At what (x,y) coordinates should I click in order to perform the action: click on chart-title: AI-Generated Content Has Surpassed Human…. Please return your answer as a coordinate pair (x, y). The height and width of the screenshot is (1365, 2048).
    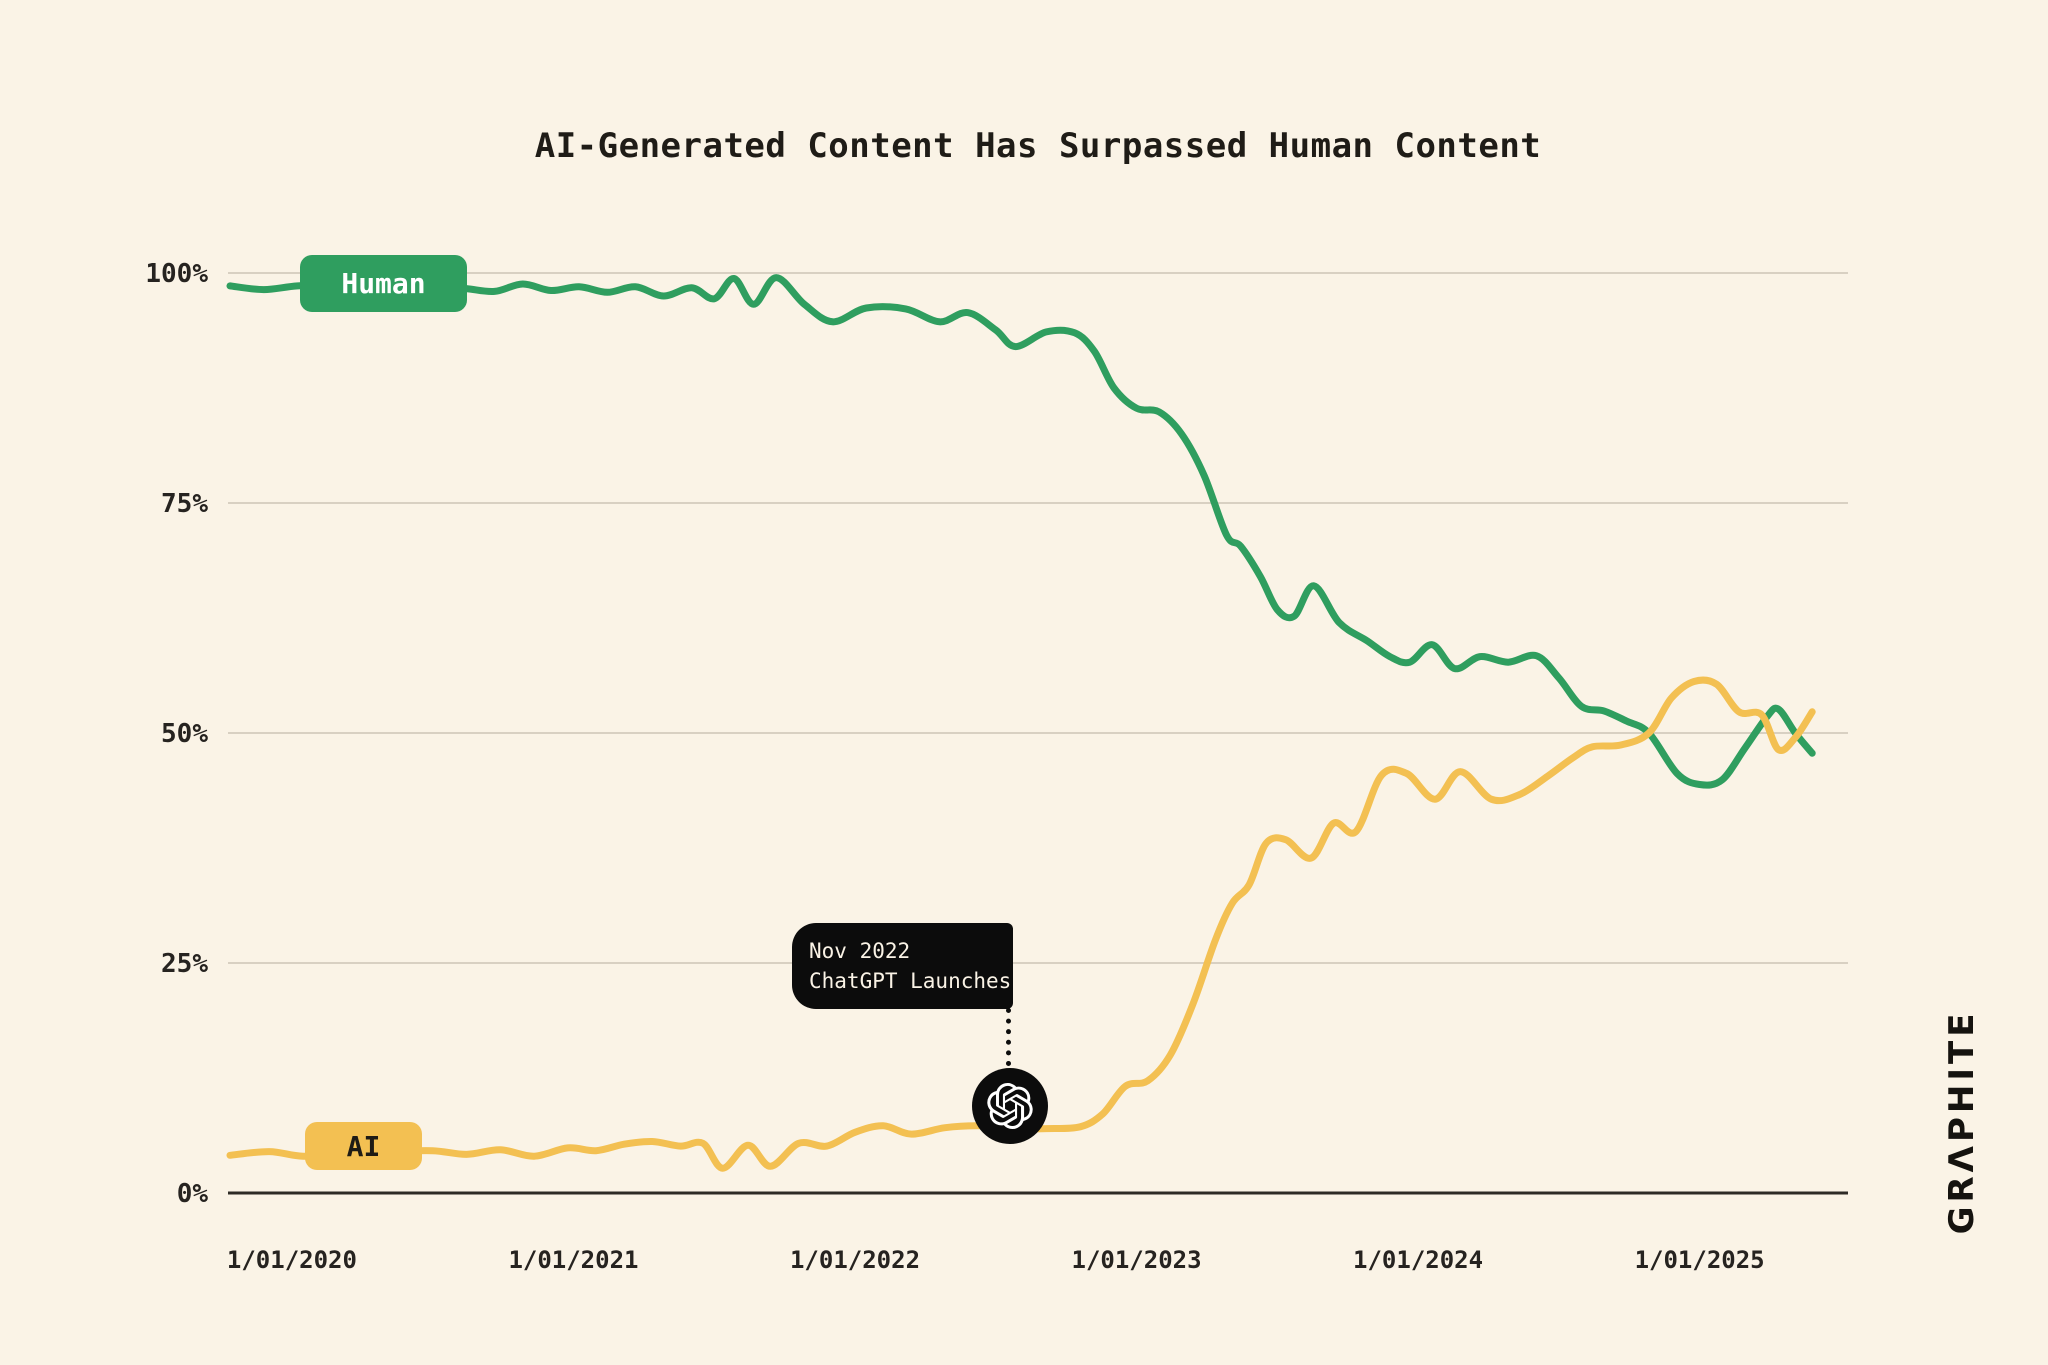
    Looking at the image, I should click on (1038, 146).